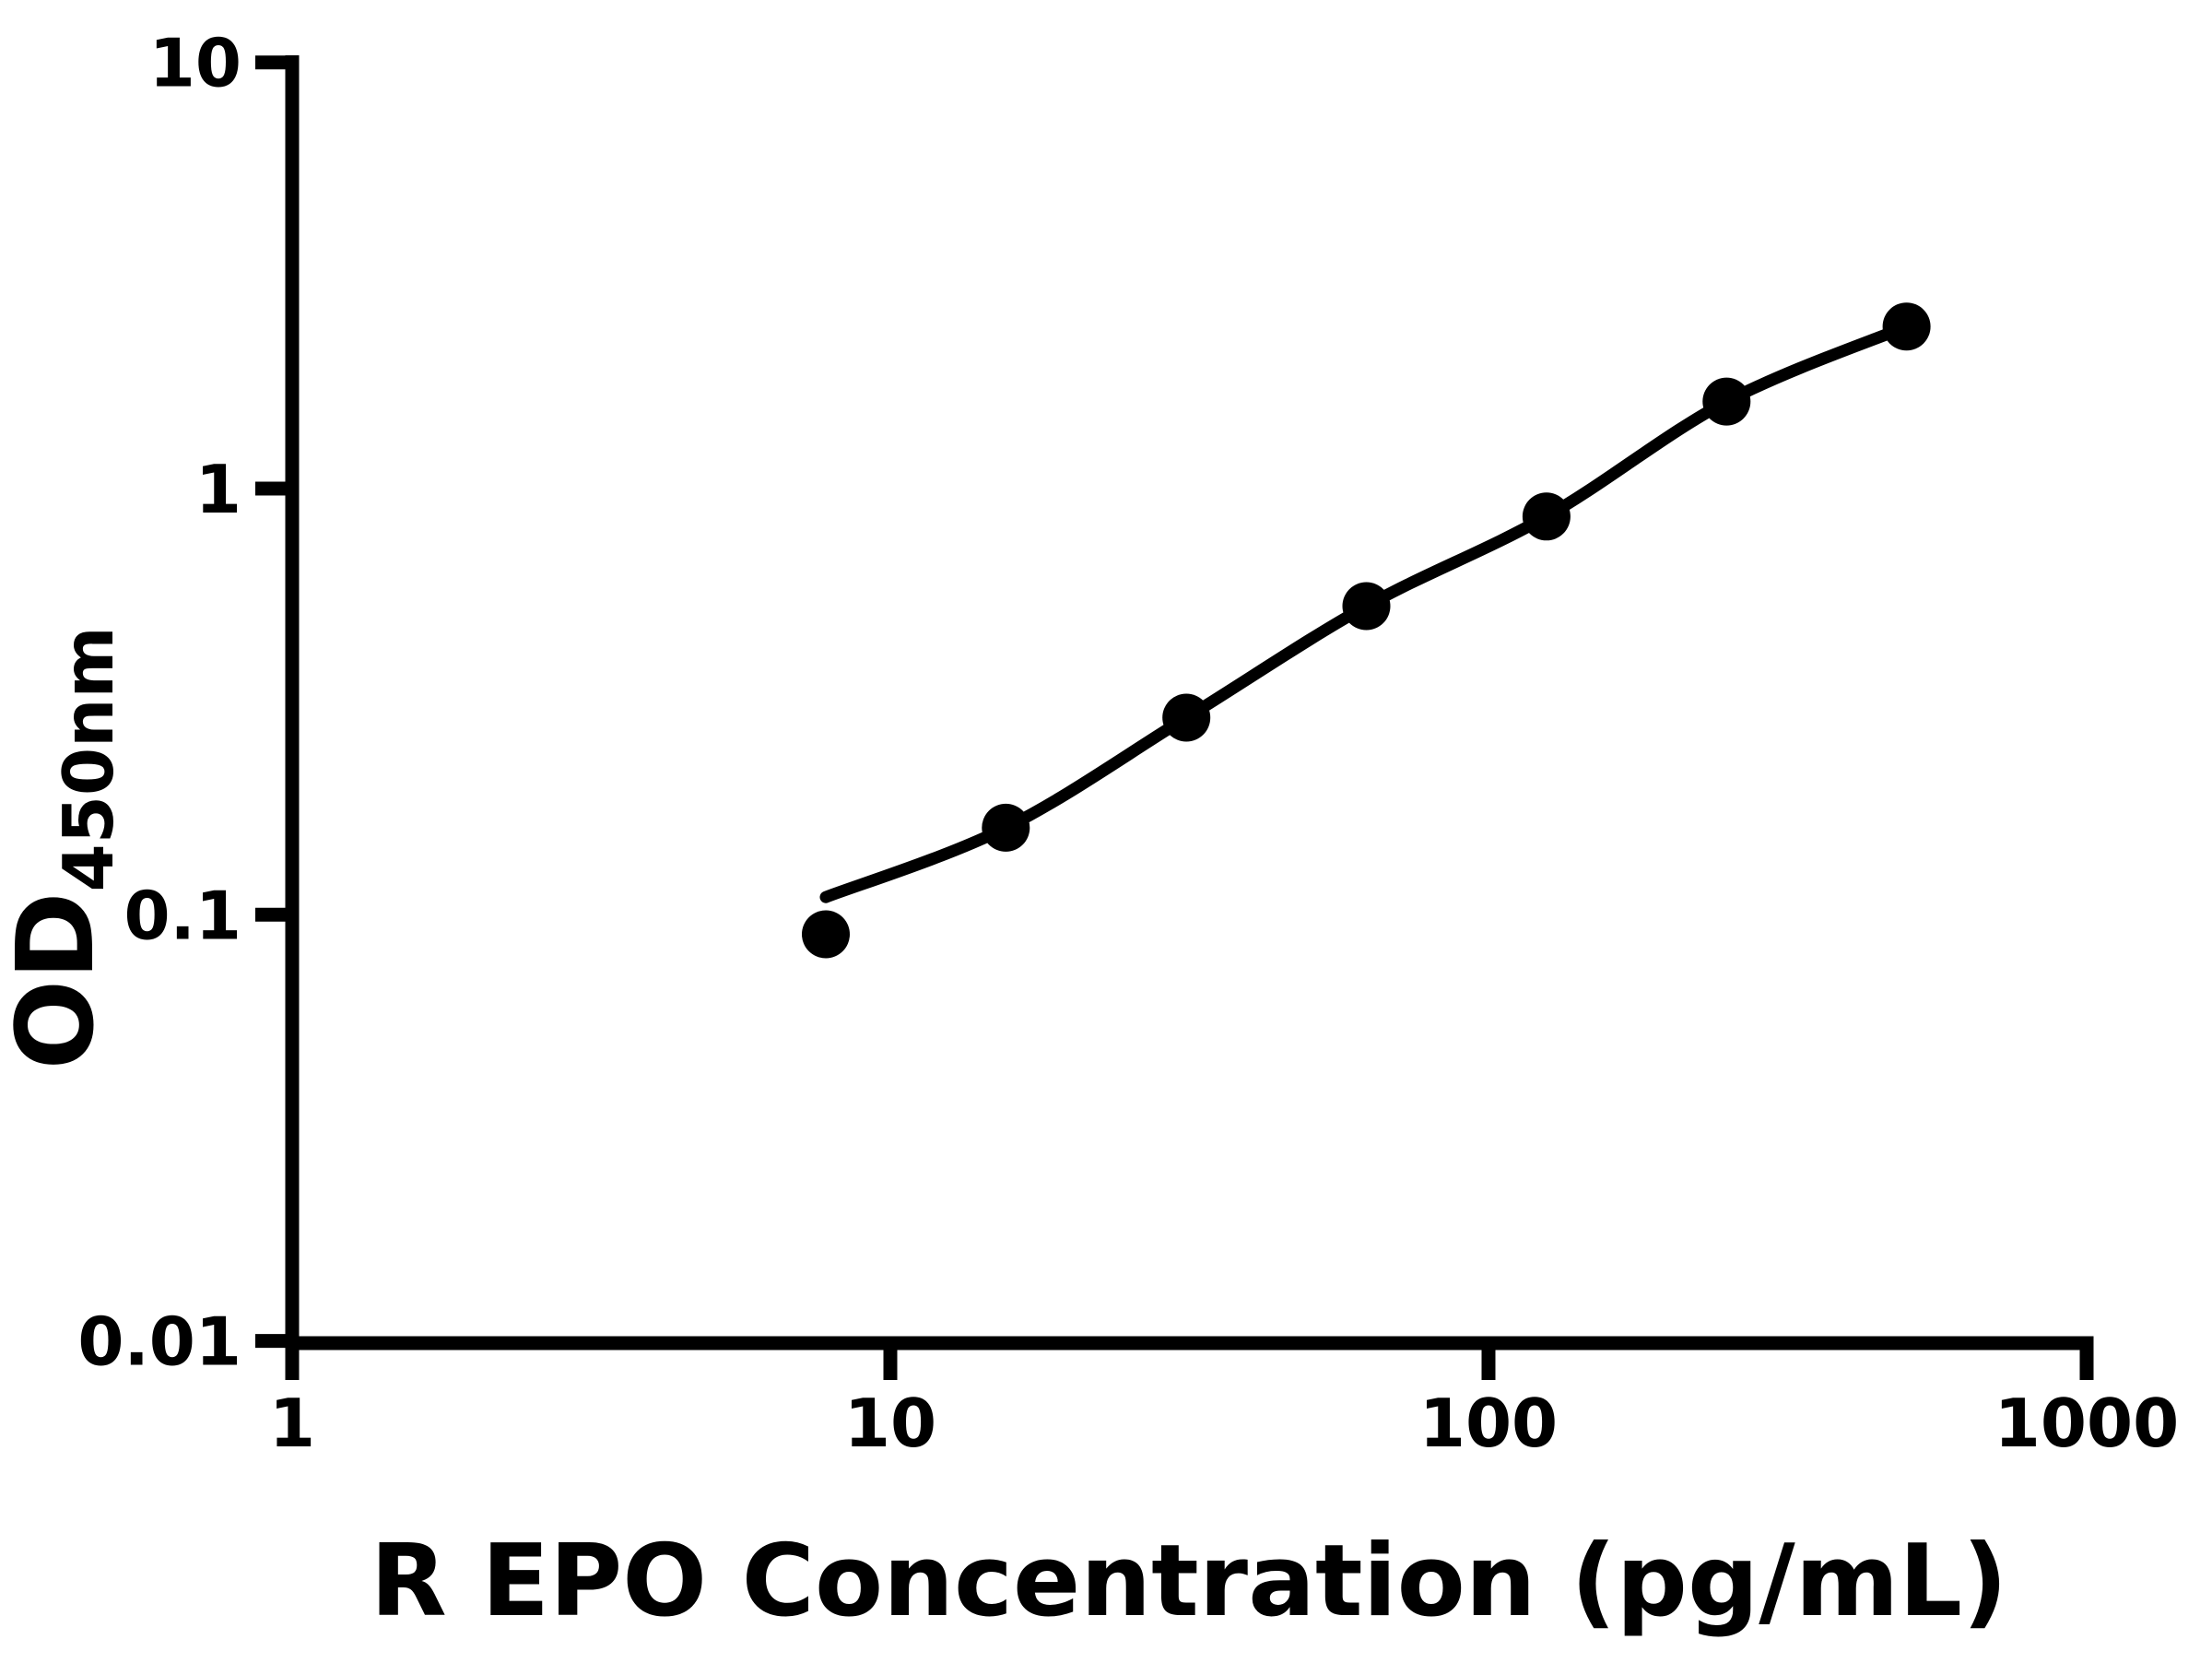  I want to click on y-axis-title-main: OD, so click(59, 980).